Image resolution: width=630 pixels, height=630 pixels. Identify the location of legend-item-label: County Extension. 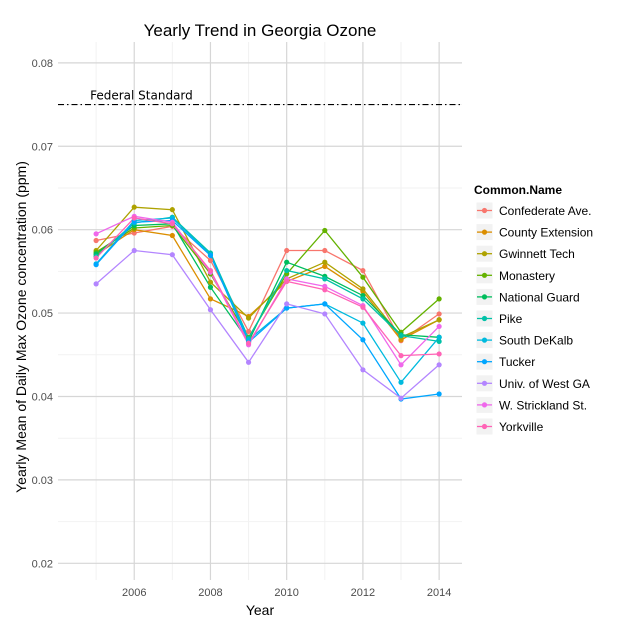
(546, 233).